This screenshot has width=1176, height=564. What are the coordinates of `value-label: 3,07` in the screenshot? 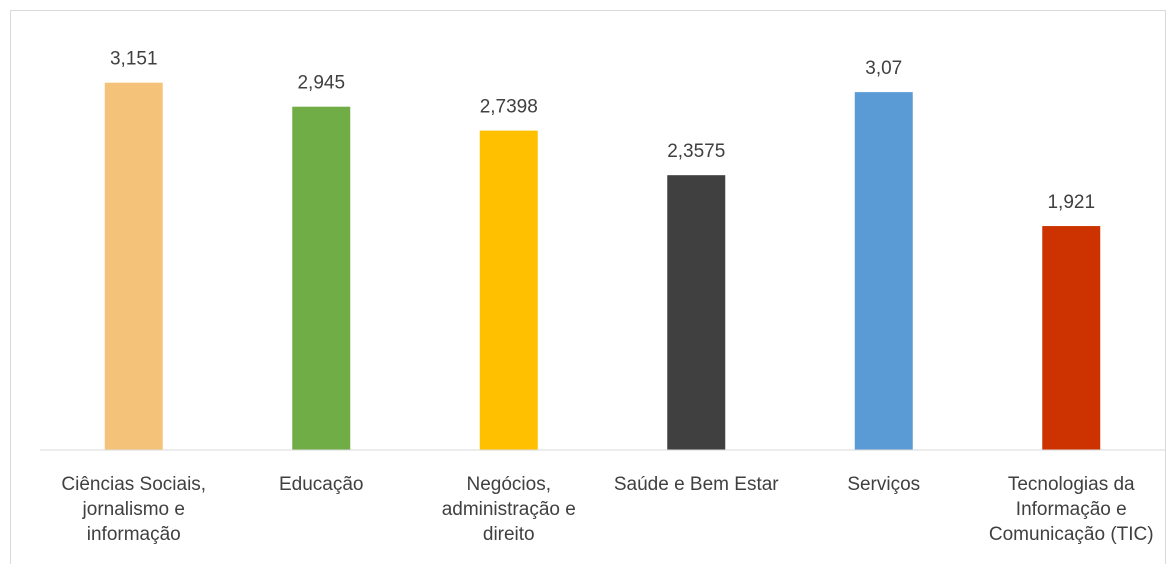 It's located at (883, 68).